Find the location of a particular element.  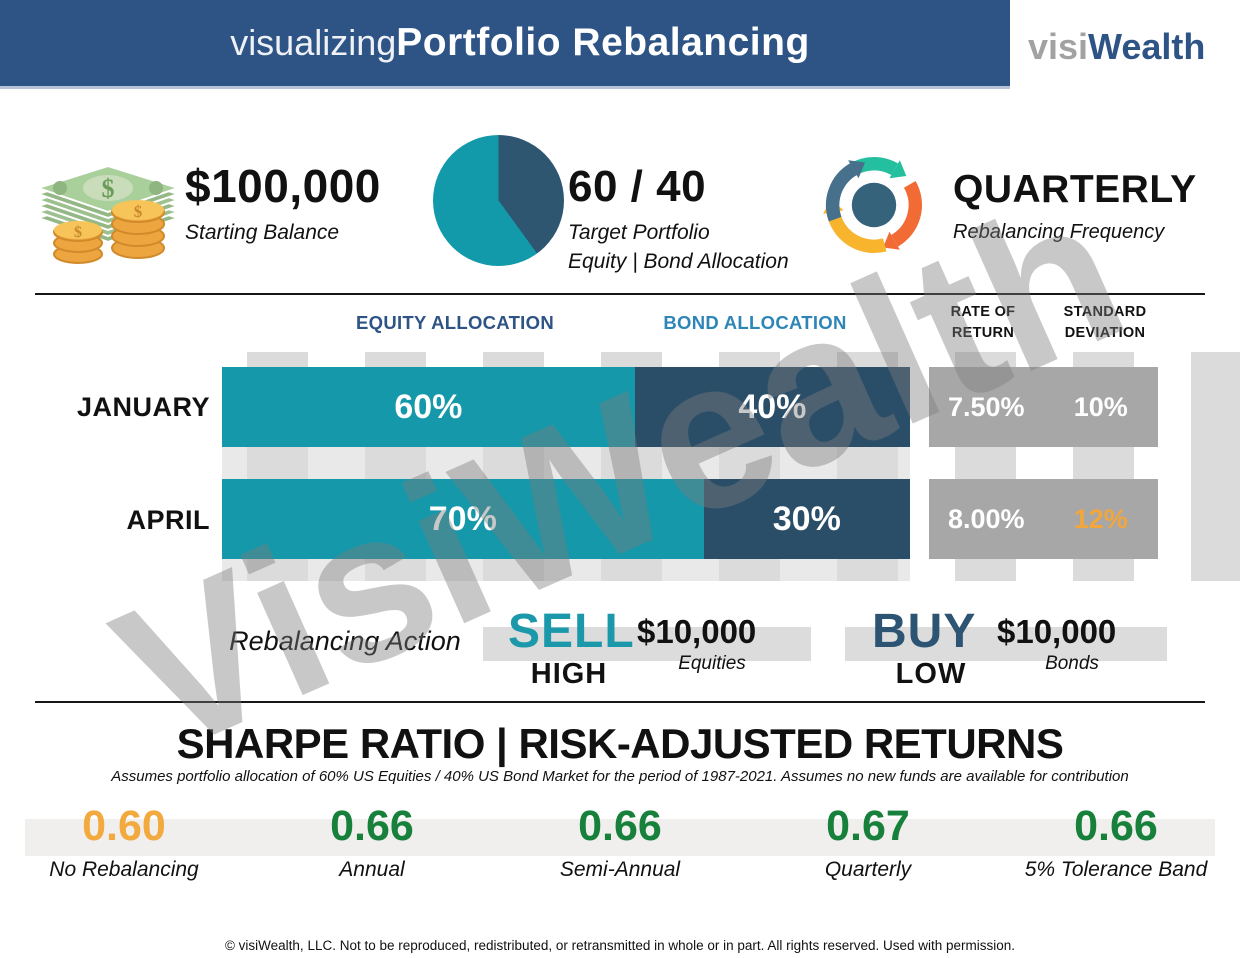

april-stats-box: 8.00% 12% is located at coordinates (1043, 519).